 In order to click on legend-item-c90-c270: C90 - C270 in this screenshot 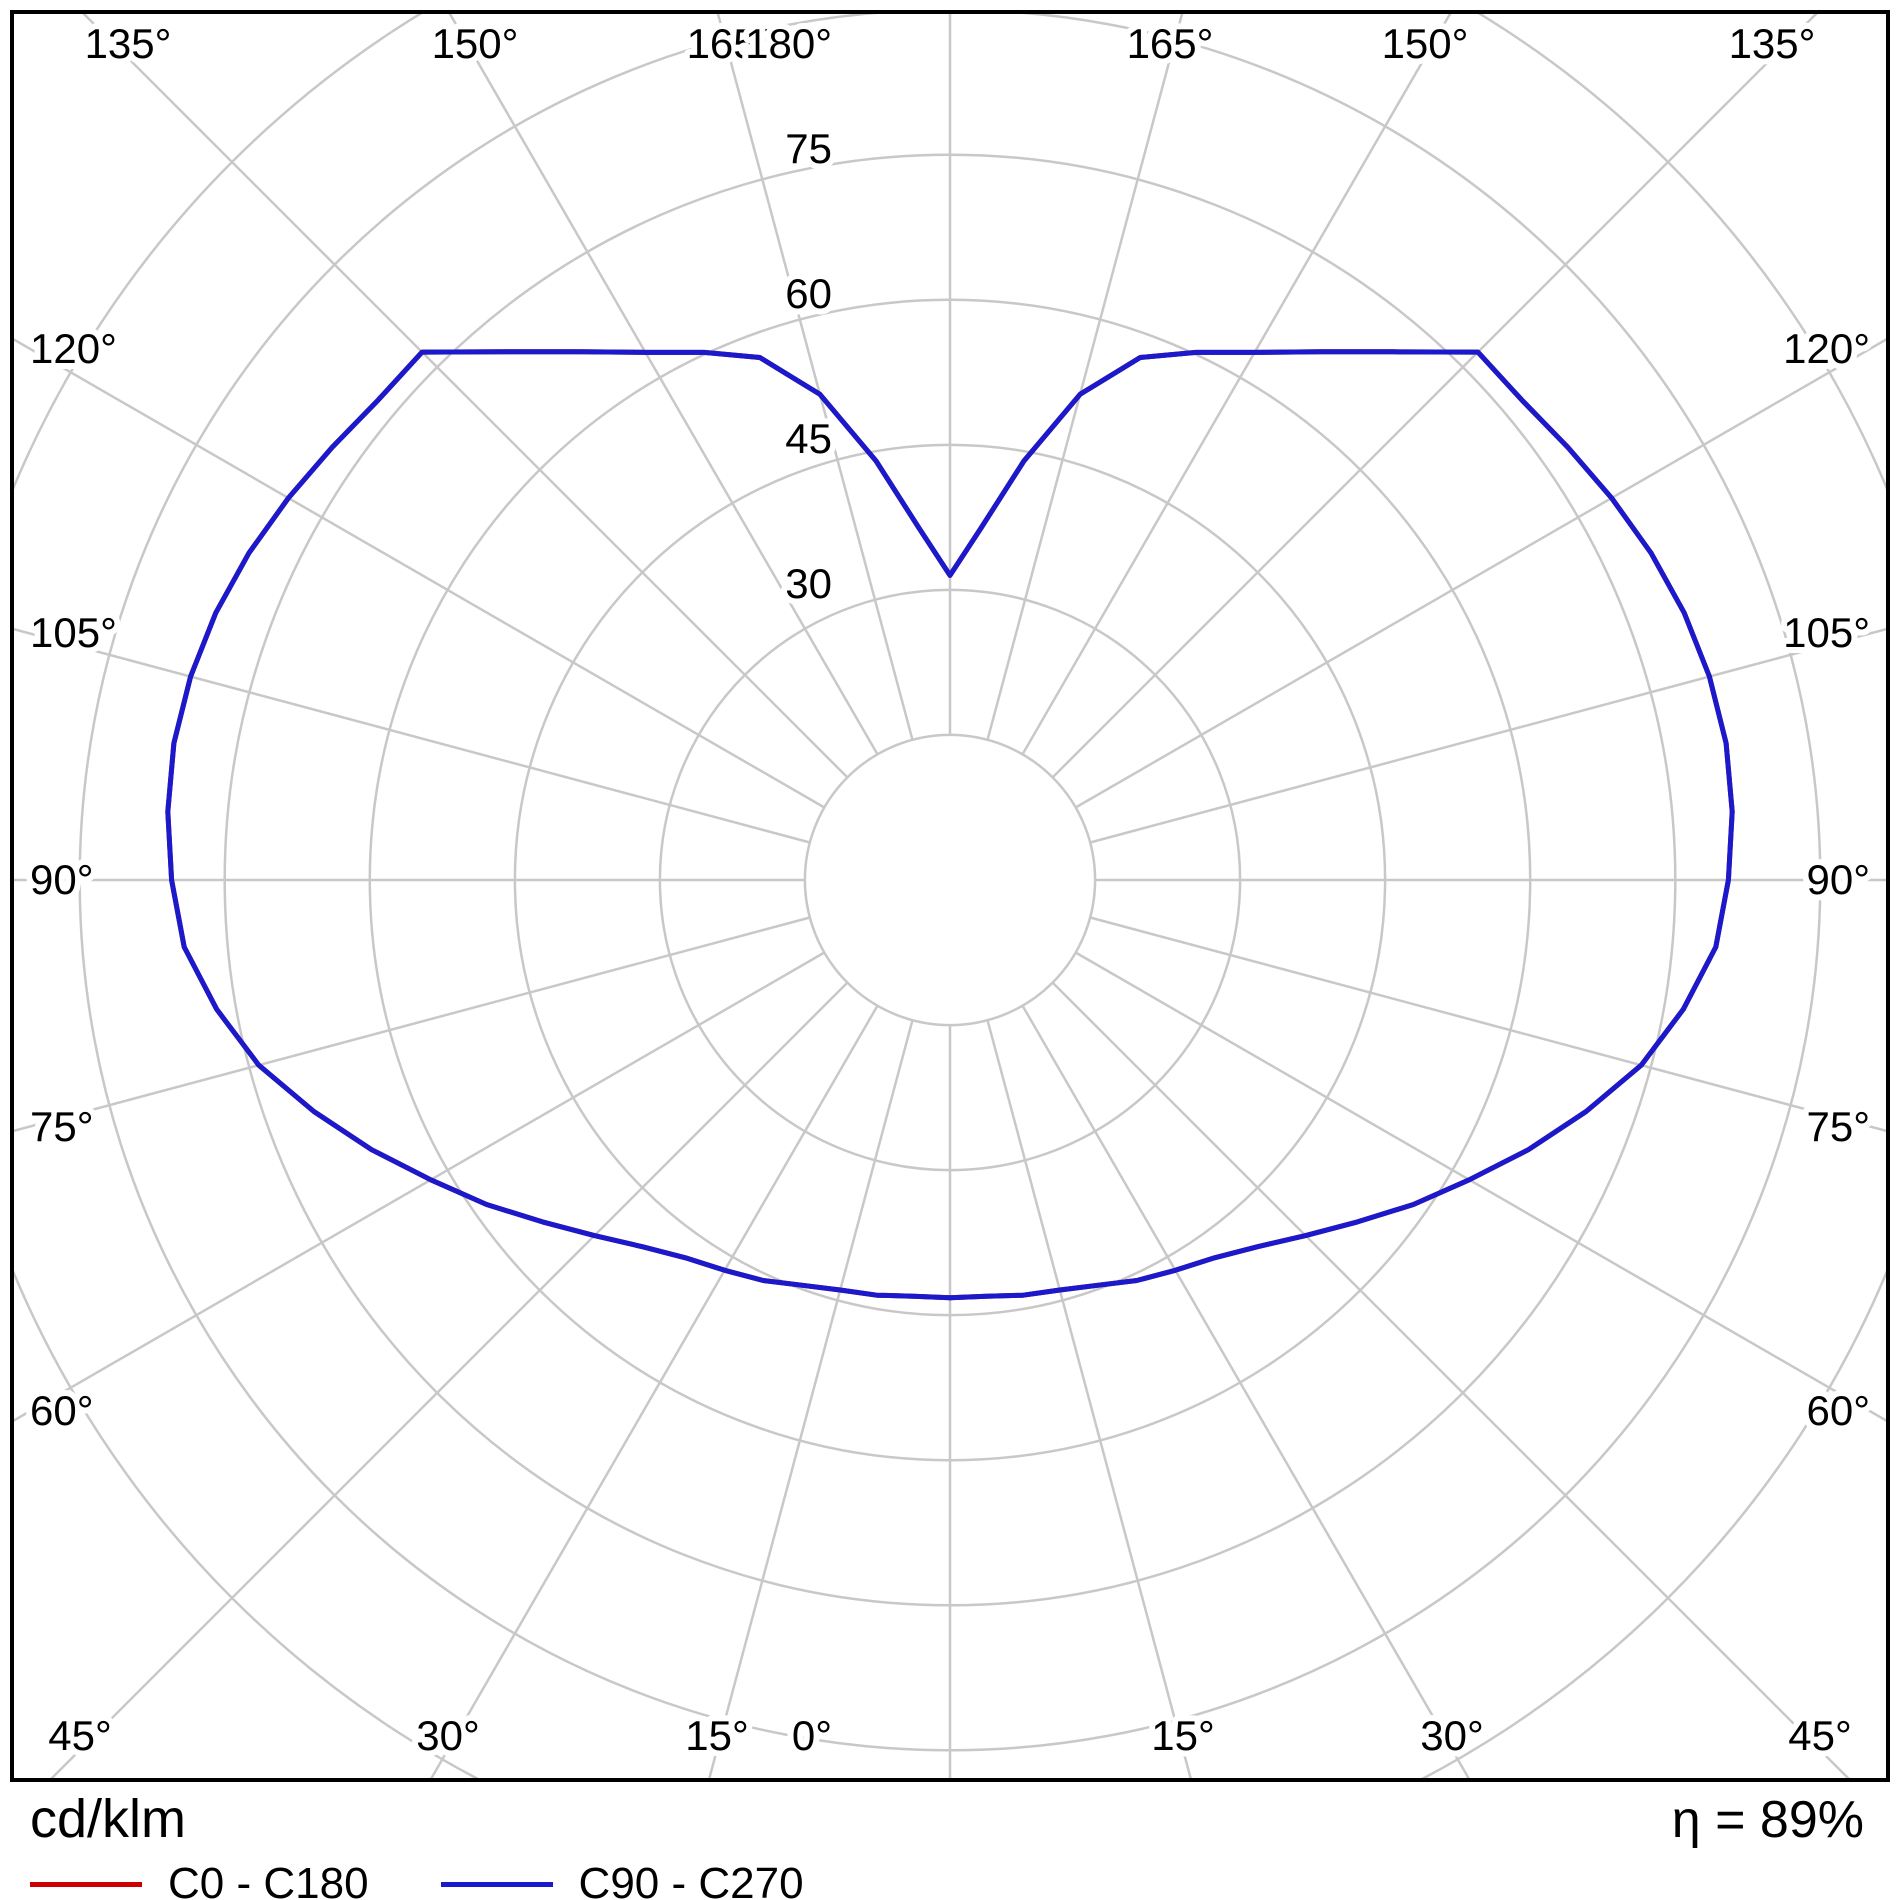, I will do `click(622, 1879)`.